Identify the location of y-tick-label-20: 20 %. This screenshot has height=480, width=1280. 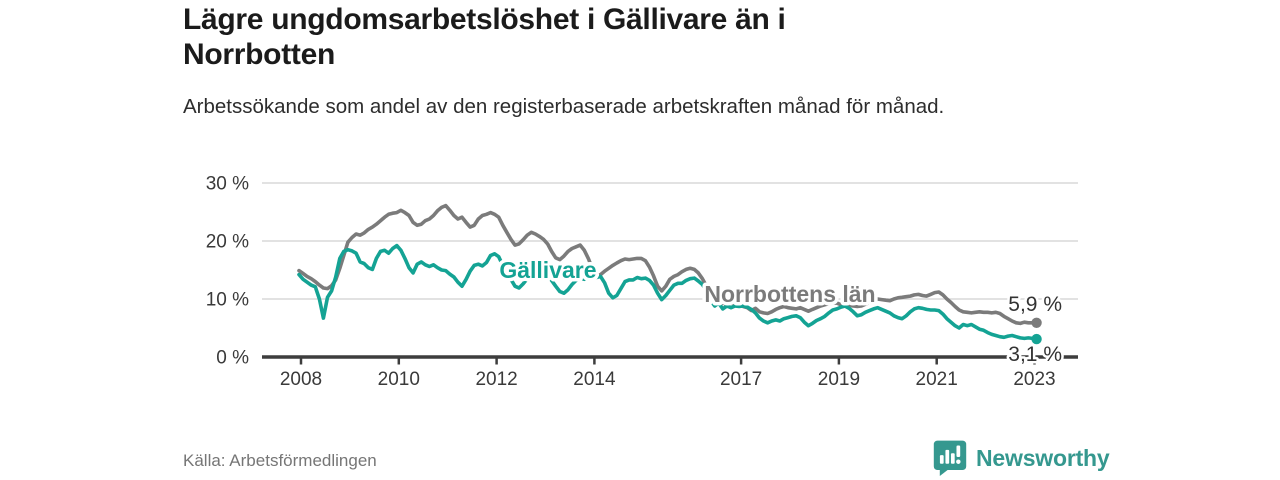
(227, 242).